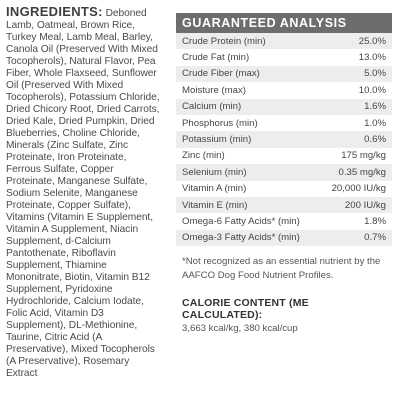 Image resolution: width=400 pixels, height=400 pixels. What do you see at coordinates (365, 205) in the screenshot?
I see `analysis-value: 200 IU/kg` at bounding box center [365, 205].